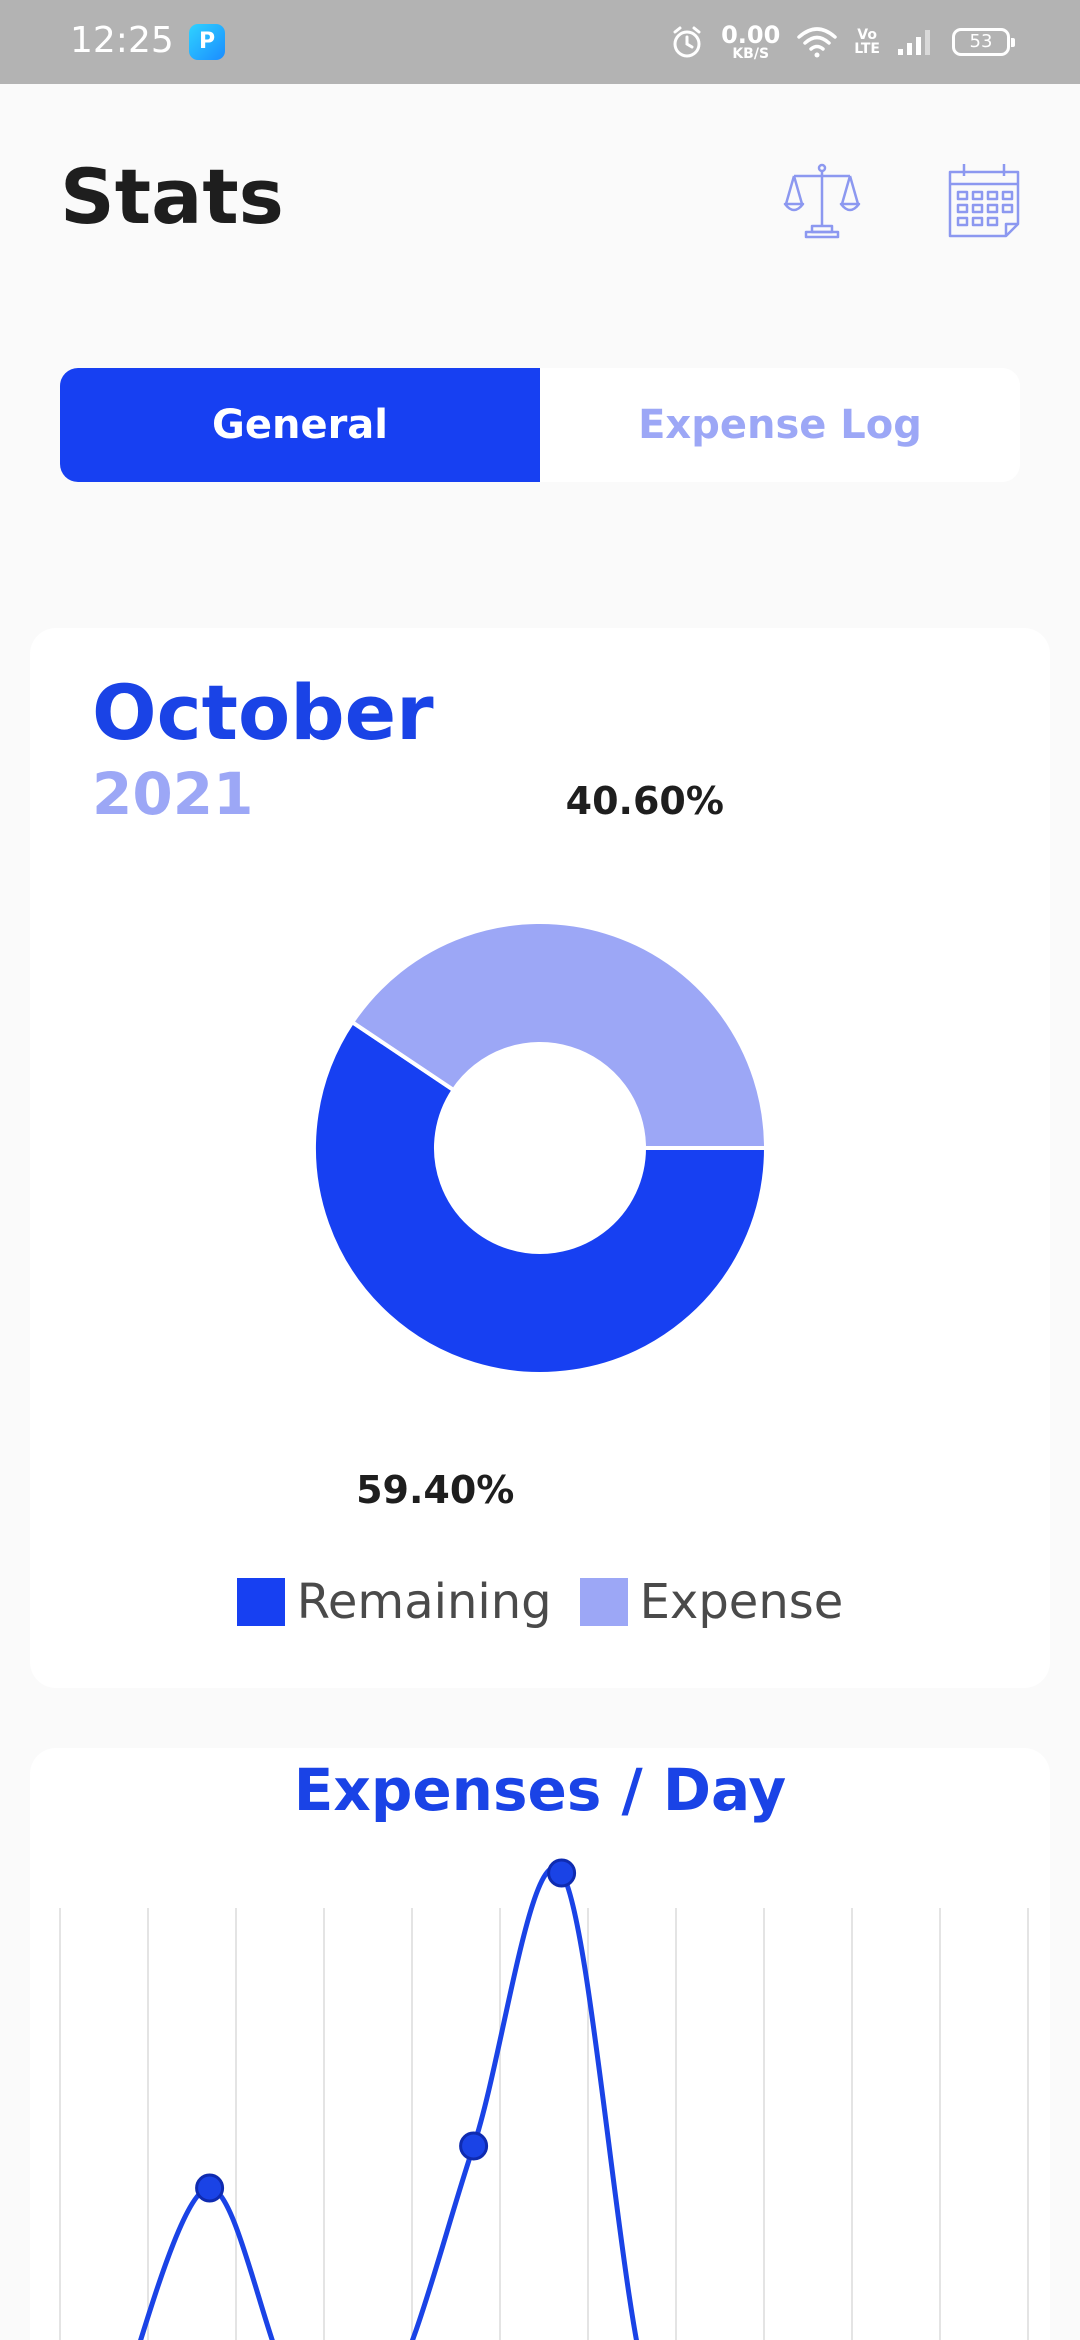 The width and height of the screenshot is (1080, 2340). I want to click on page-title: Stats, so click(172, 196).